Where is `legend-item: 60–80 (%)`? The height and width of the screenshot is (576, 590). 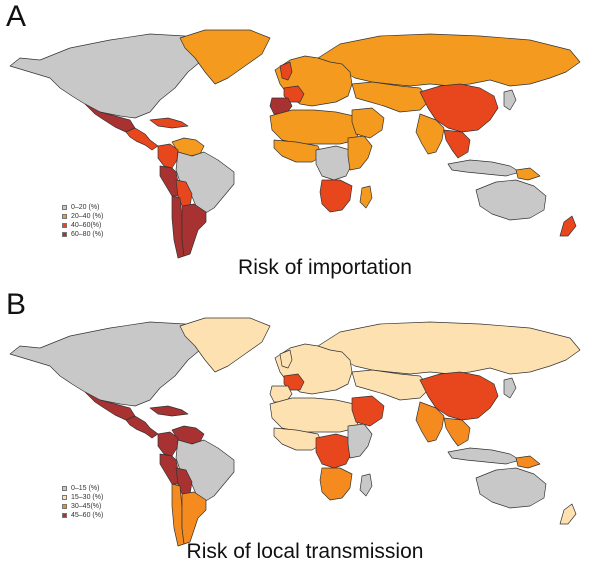 legend-item: 60–80 (%) is located at coordinates (82, 234).